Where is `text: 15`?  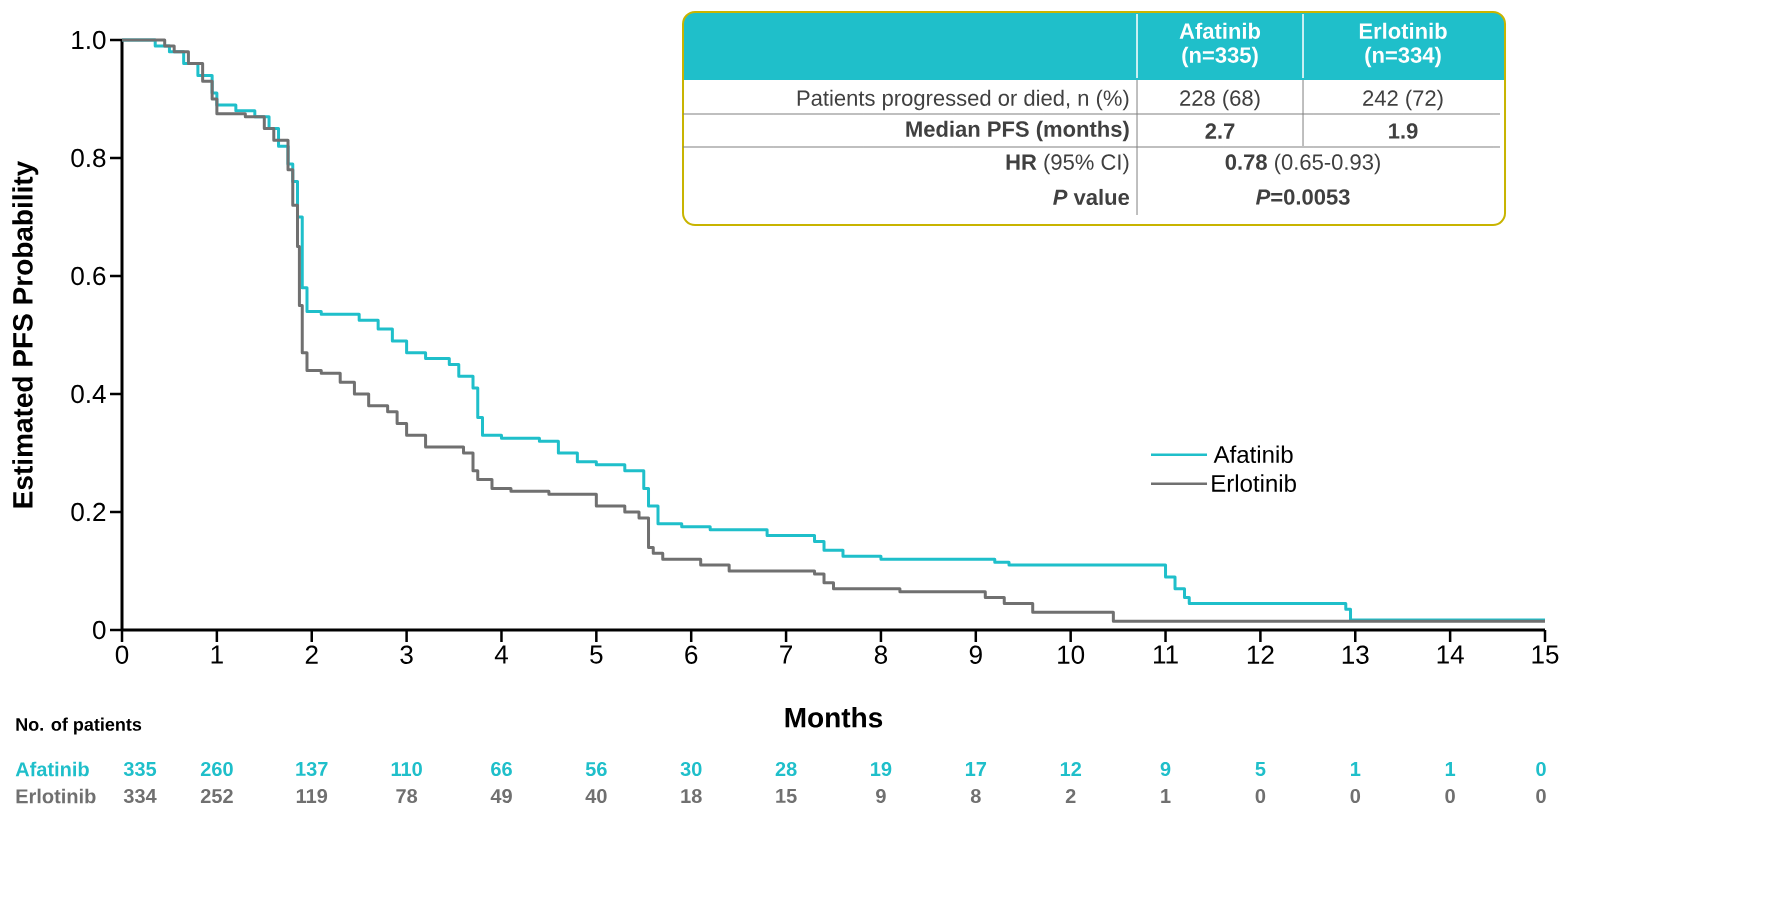
text: 15 is located at coordinates (786, 796).